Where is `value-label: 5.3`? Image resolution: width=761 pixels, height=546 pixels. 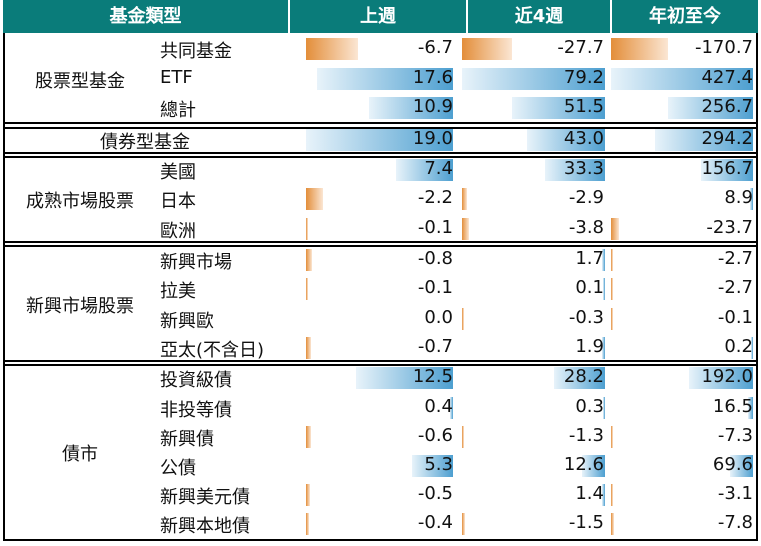 value-label: 5.3 is located at coordinates (438, 464).